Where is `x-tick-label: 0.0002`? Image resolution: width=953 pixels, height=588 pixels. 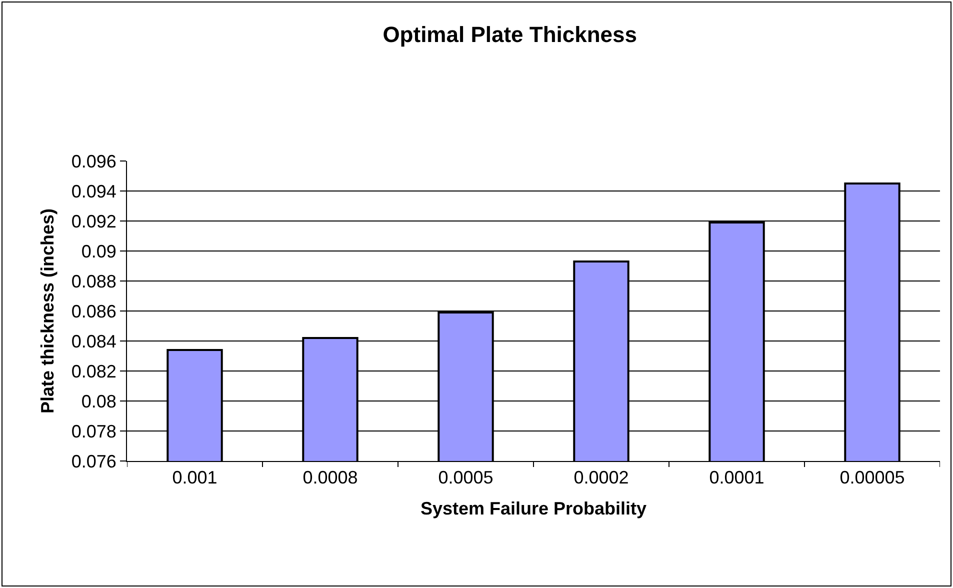
x-tick-label: 0.0002 is located at coordinates (601, 478).